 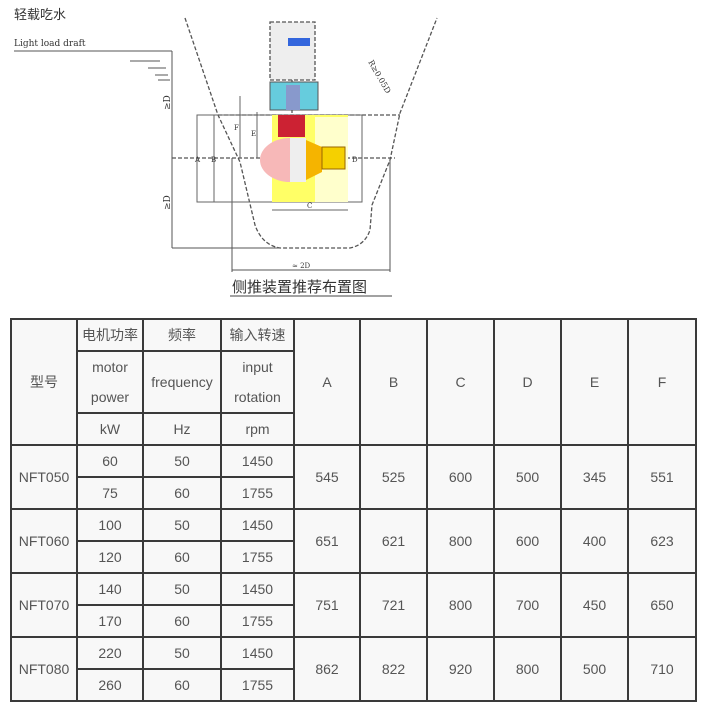 What do you see at coordinates (327, 605) in the screenshot?
I see `dim-cell-a: 751` at bounding box center [327, 605].